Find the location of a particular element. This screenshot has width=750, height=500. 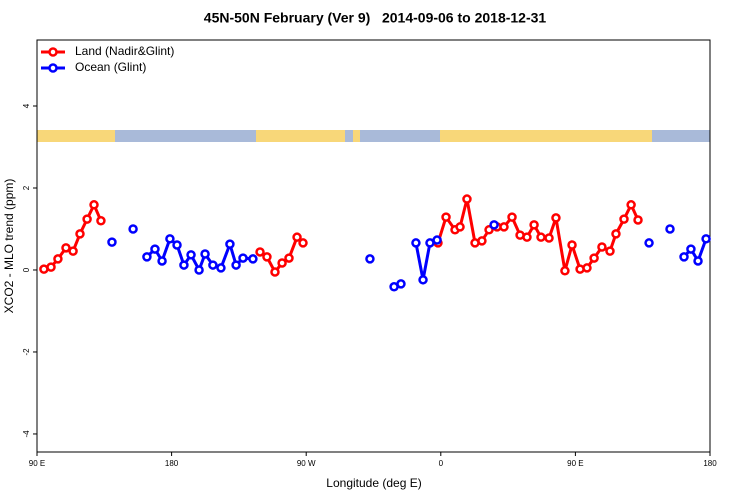

y-tick-label: 4 is located at coordinates (26, 105).